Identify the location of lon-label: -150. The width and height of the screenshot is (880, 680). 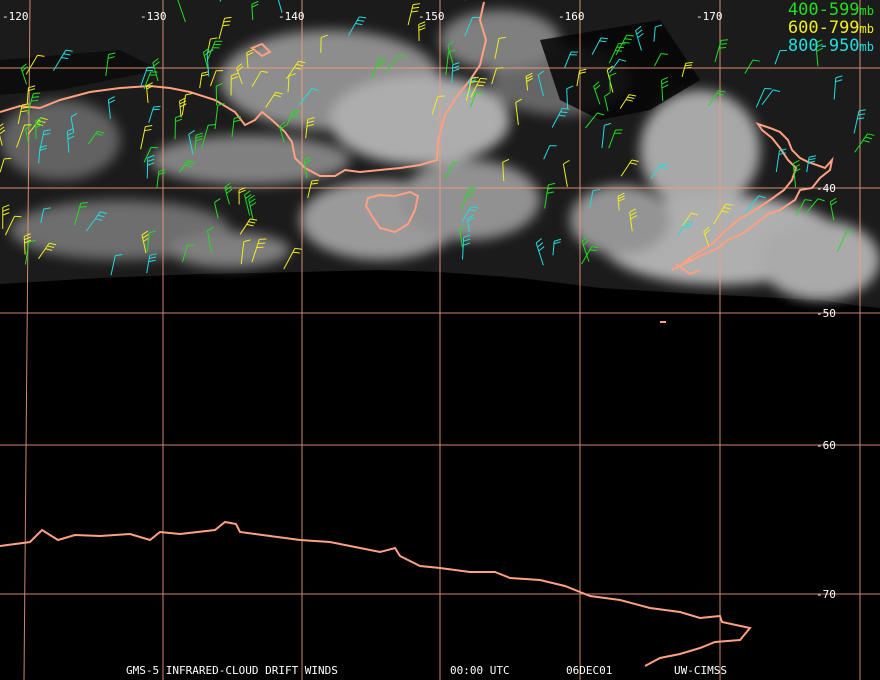
(431, 16).